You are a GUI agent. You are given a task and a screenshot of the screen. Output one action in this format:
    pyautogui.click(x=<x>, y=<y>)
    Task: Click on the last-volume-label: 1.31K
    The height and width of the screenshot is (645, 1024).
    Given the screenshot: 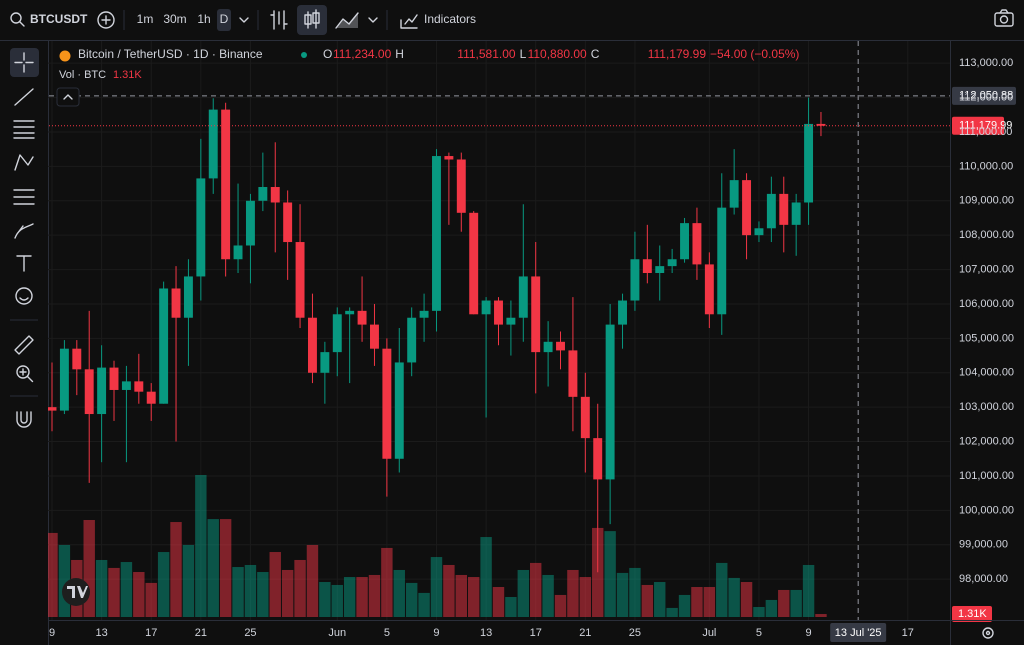 What is the action you would take?
    pyautogui.click(x=972, y=614)
    